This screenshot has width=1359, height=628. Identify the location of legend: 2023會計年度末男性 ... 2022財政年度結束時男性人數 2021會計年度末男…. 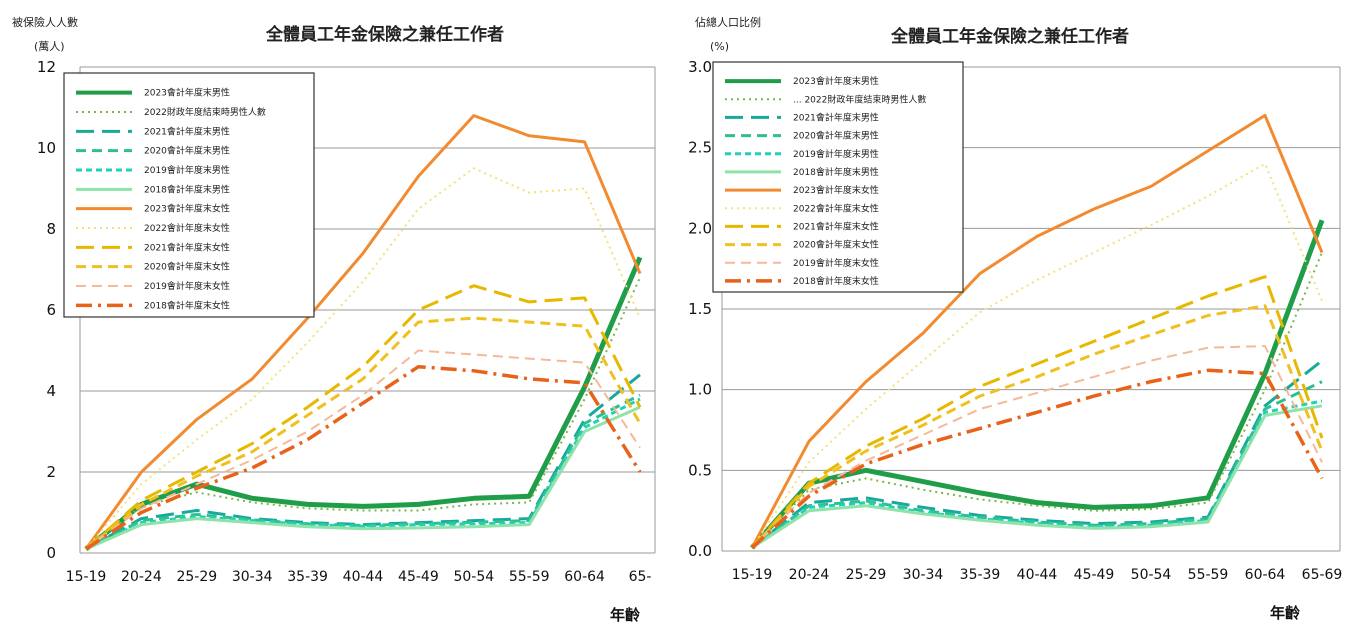
(838, 177).